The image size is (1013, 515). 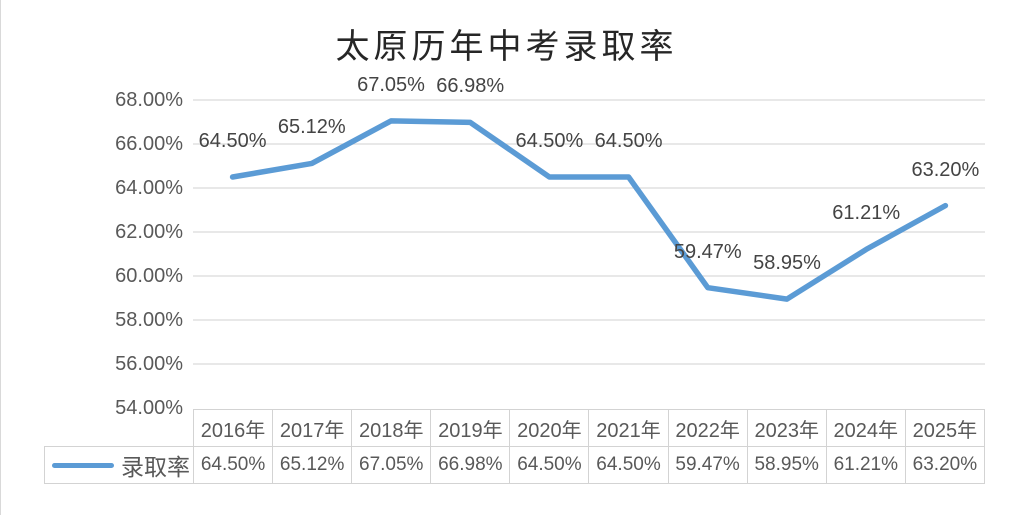 What do you see at coordinates (149, 144) in the screenshot?
I see `y-axis-tick-label: 66.00%` at bounding box center [149, 144].